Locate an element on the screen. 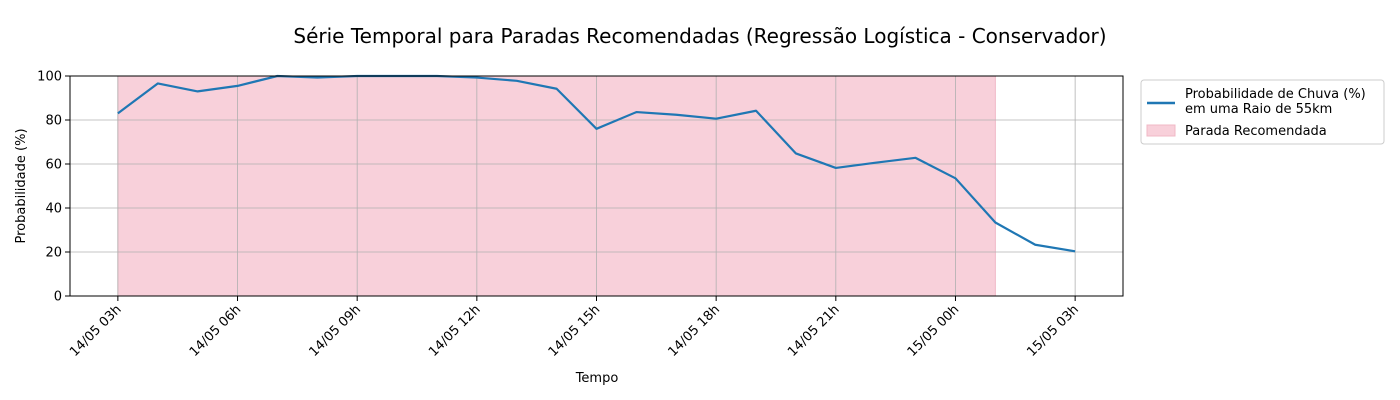  y-tick-label: 60 is located at coordinates (53, 165).